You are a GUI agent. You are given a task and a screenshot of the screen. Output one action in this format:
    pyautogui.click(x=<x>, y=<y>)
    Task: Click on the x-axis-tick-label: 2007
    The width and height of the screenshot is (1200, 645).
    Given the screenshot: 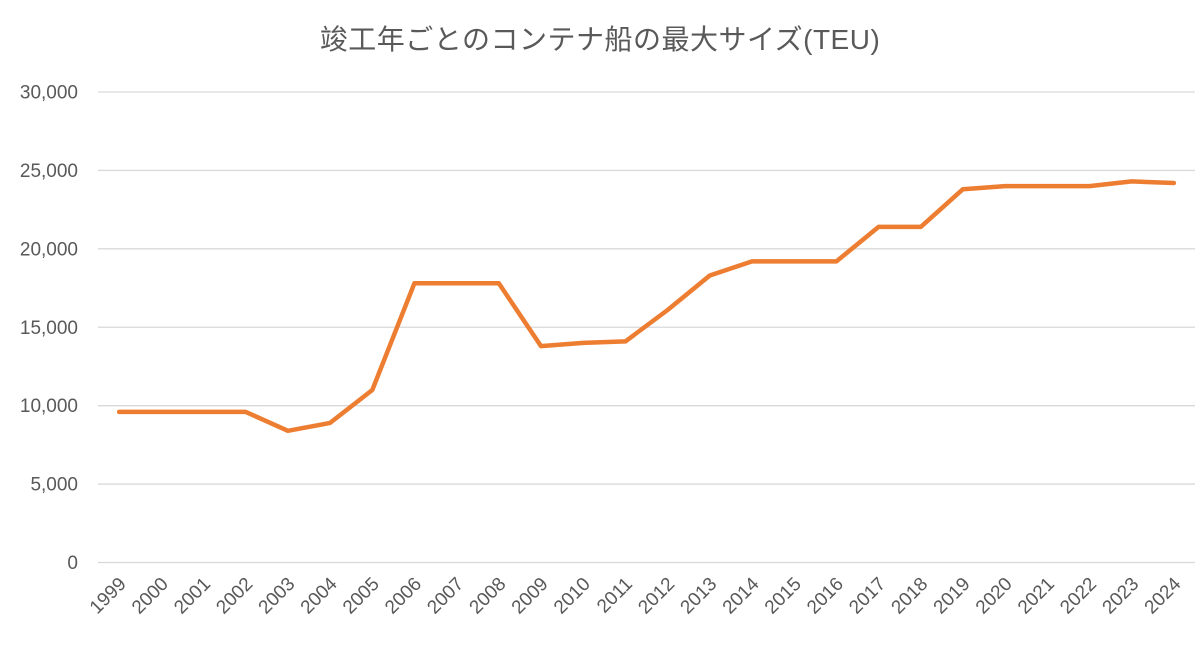 What is the action you would take?
    pyautogui.click(x=445, y=596)
    